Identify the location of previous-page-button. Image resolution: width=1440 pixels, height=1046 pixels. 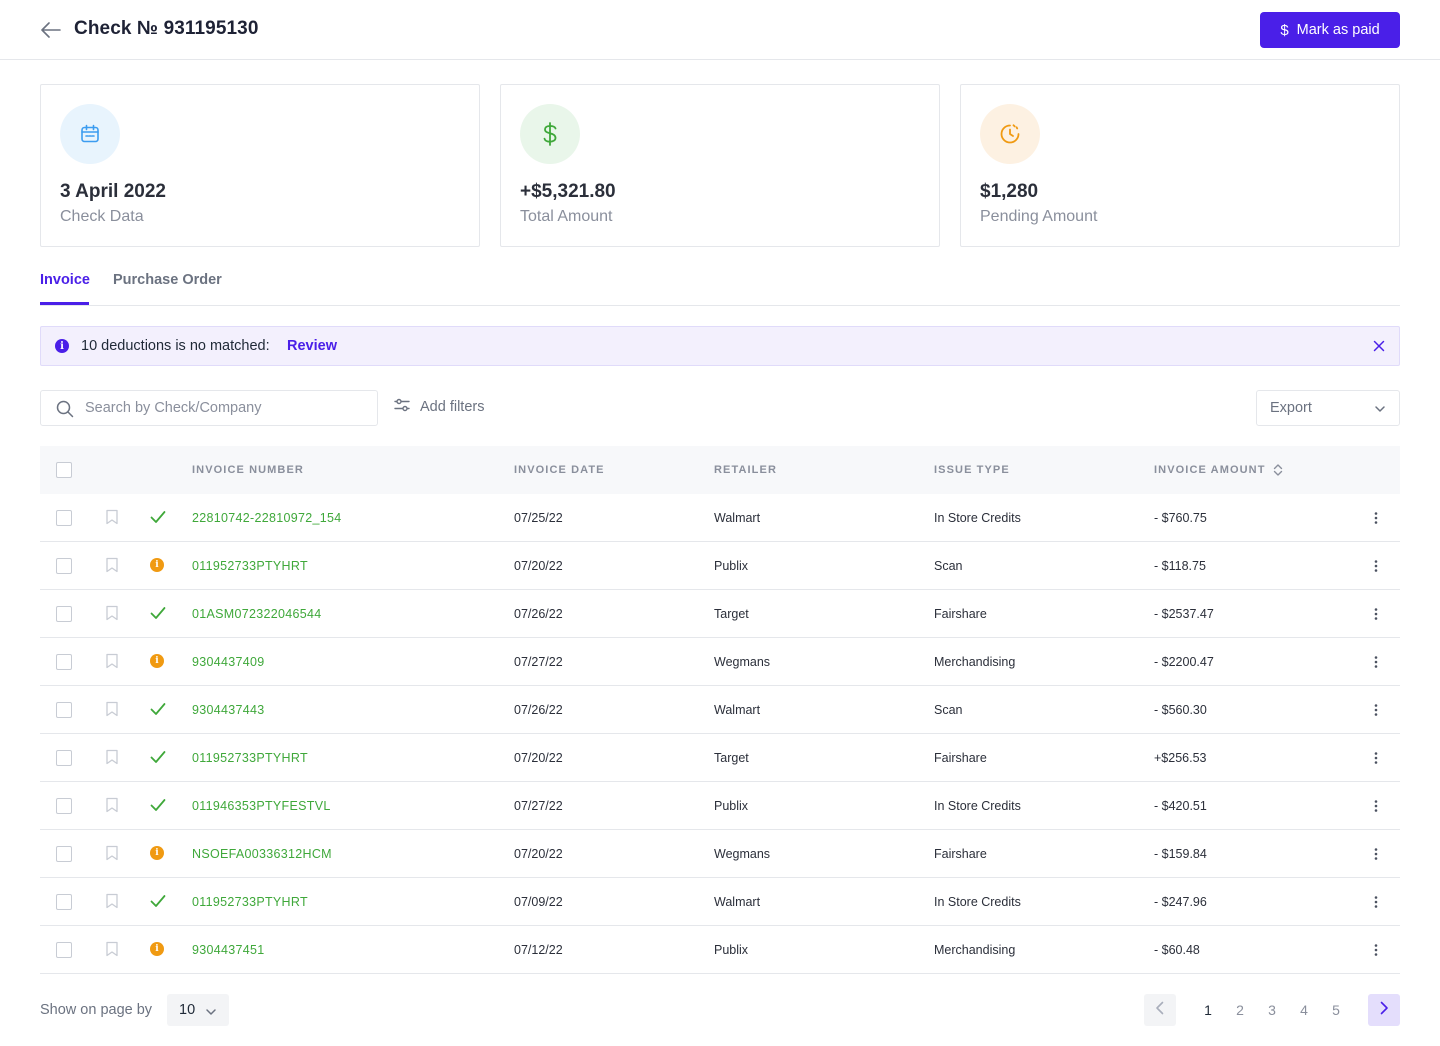
(1160, 1010).